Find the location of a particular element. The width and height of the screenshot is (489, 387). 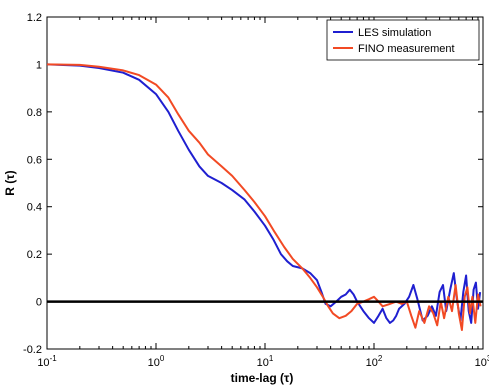

y-tick-label: -0.2 is located at coordinates (32, 350).